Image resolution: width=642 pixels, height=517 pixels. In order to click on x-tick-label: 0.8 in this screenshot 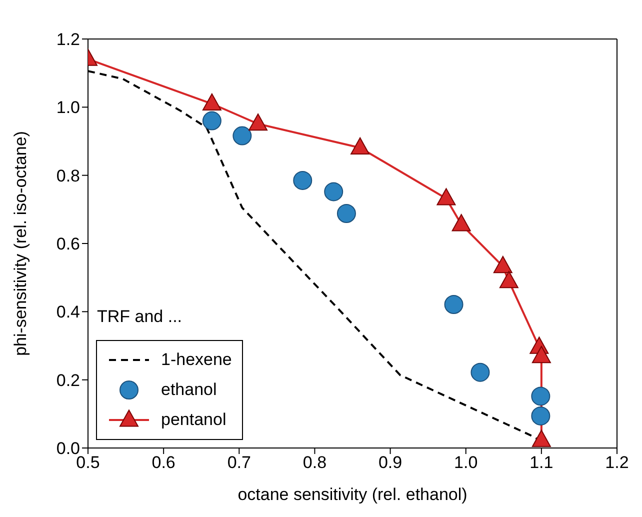, I will do `click(314, 462)`.